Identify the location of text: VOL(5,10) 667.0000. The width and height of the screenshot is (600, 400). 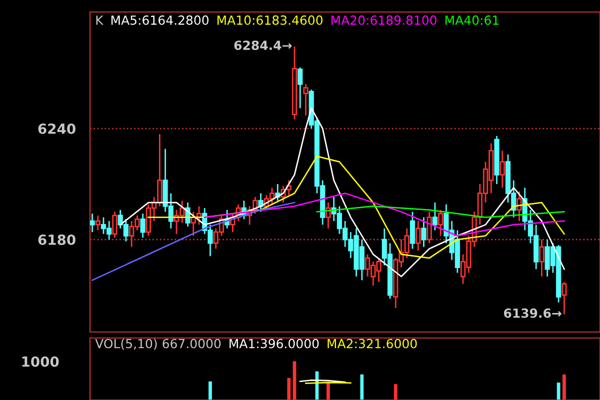
(158, 344).